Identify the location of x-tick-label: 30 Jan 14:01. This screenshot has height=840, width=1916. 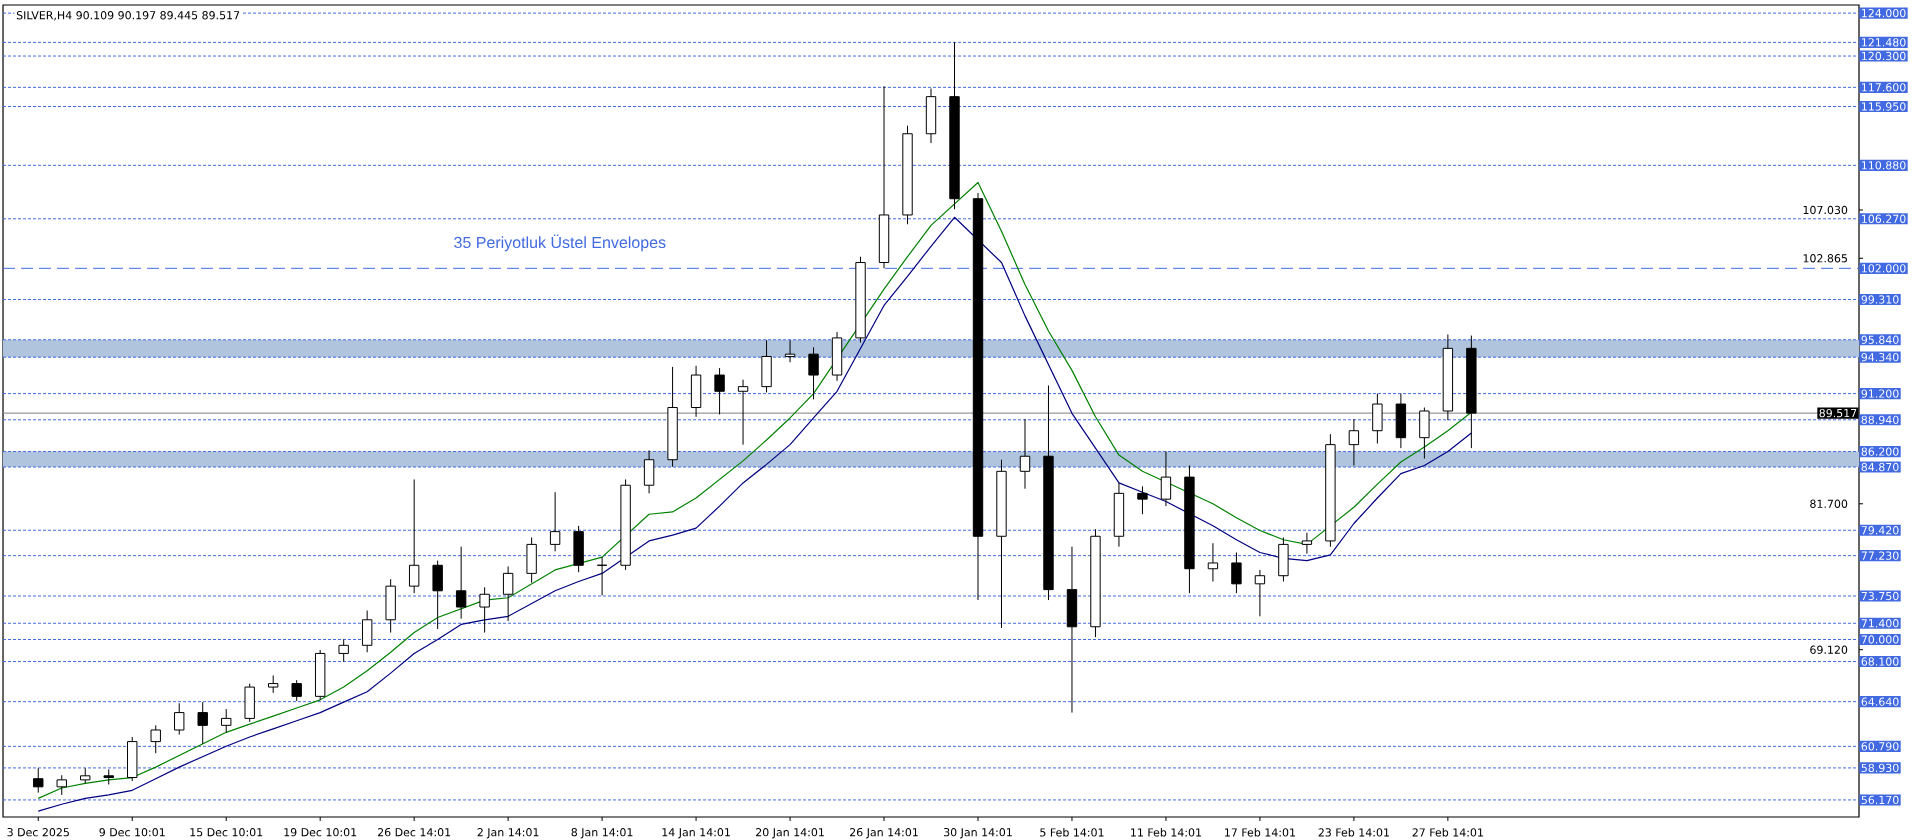
(978, 833).